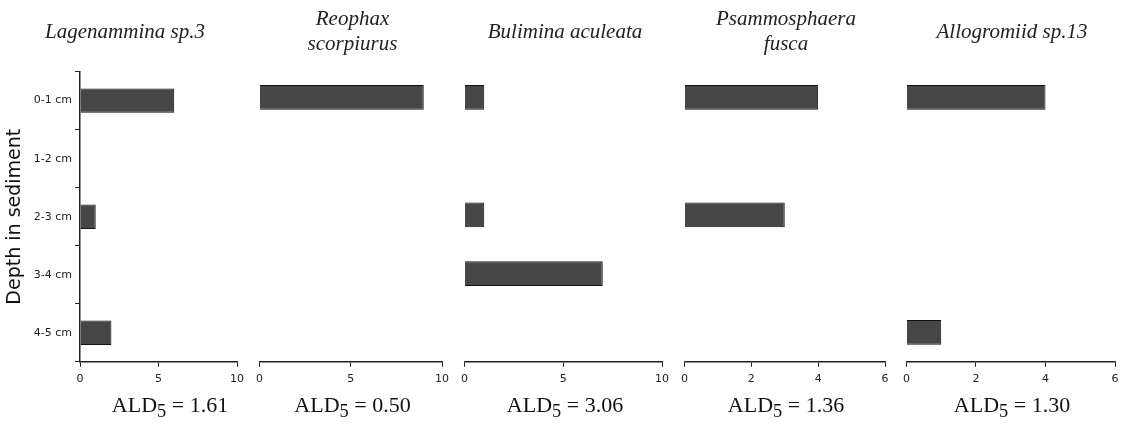 Image resolution: width=1135 pixels, height=435 pixels. I want to click on chart-title: Lagenammina sp.3, so click(125, 31).